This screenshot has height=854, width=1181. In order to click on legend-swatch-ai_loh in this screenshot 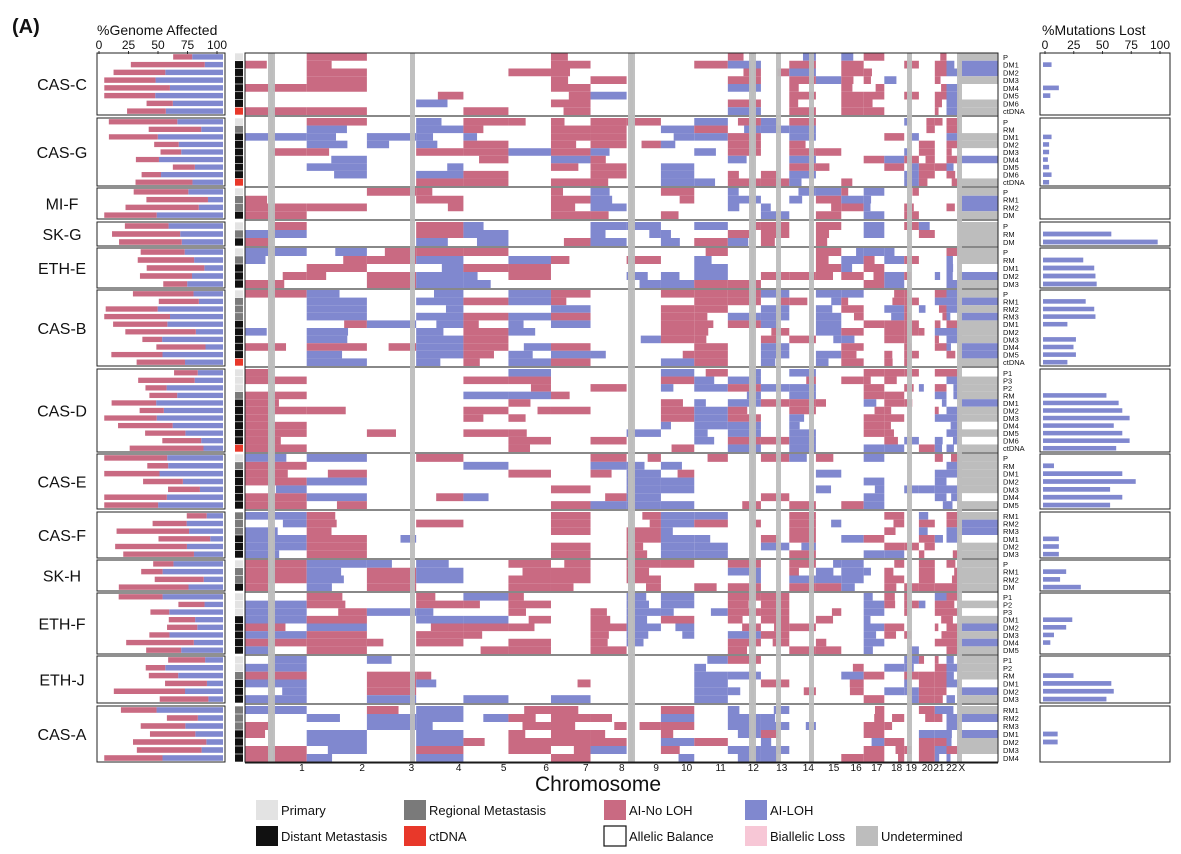, I will do `click(756, 810)`.